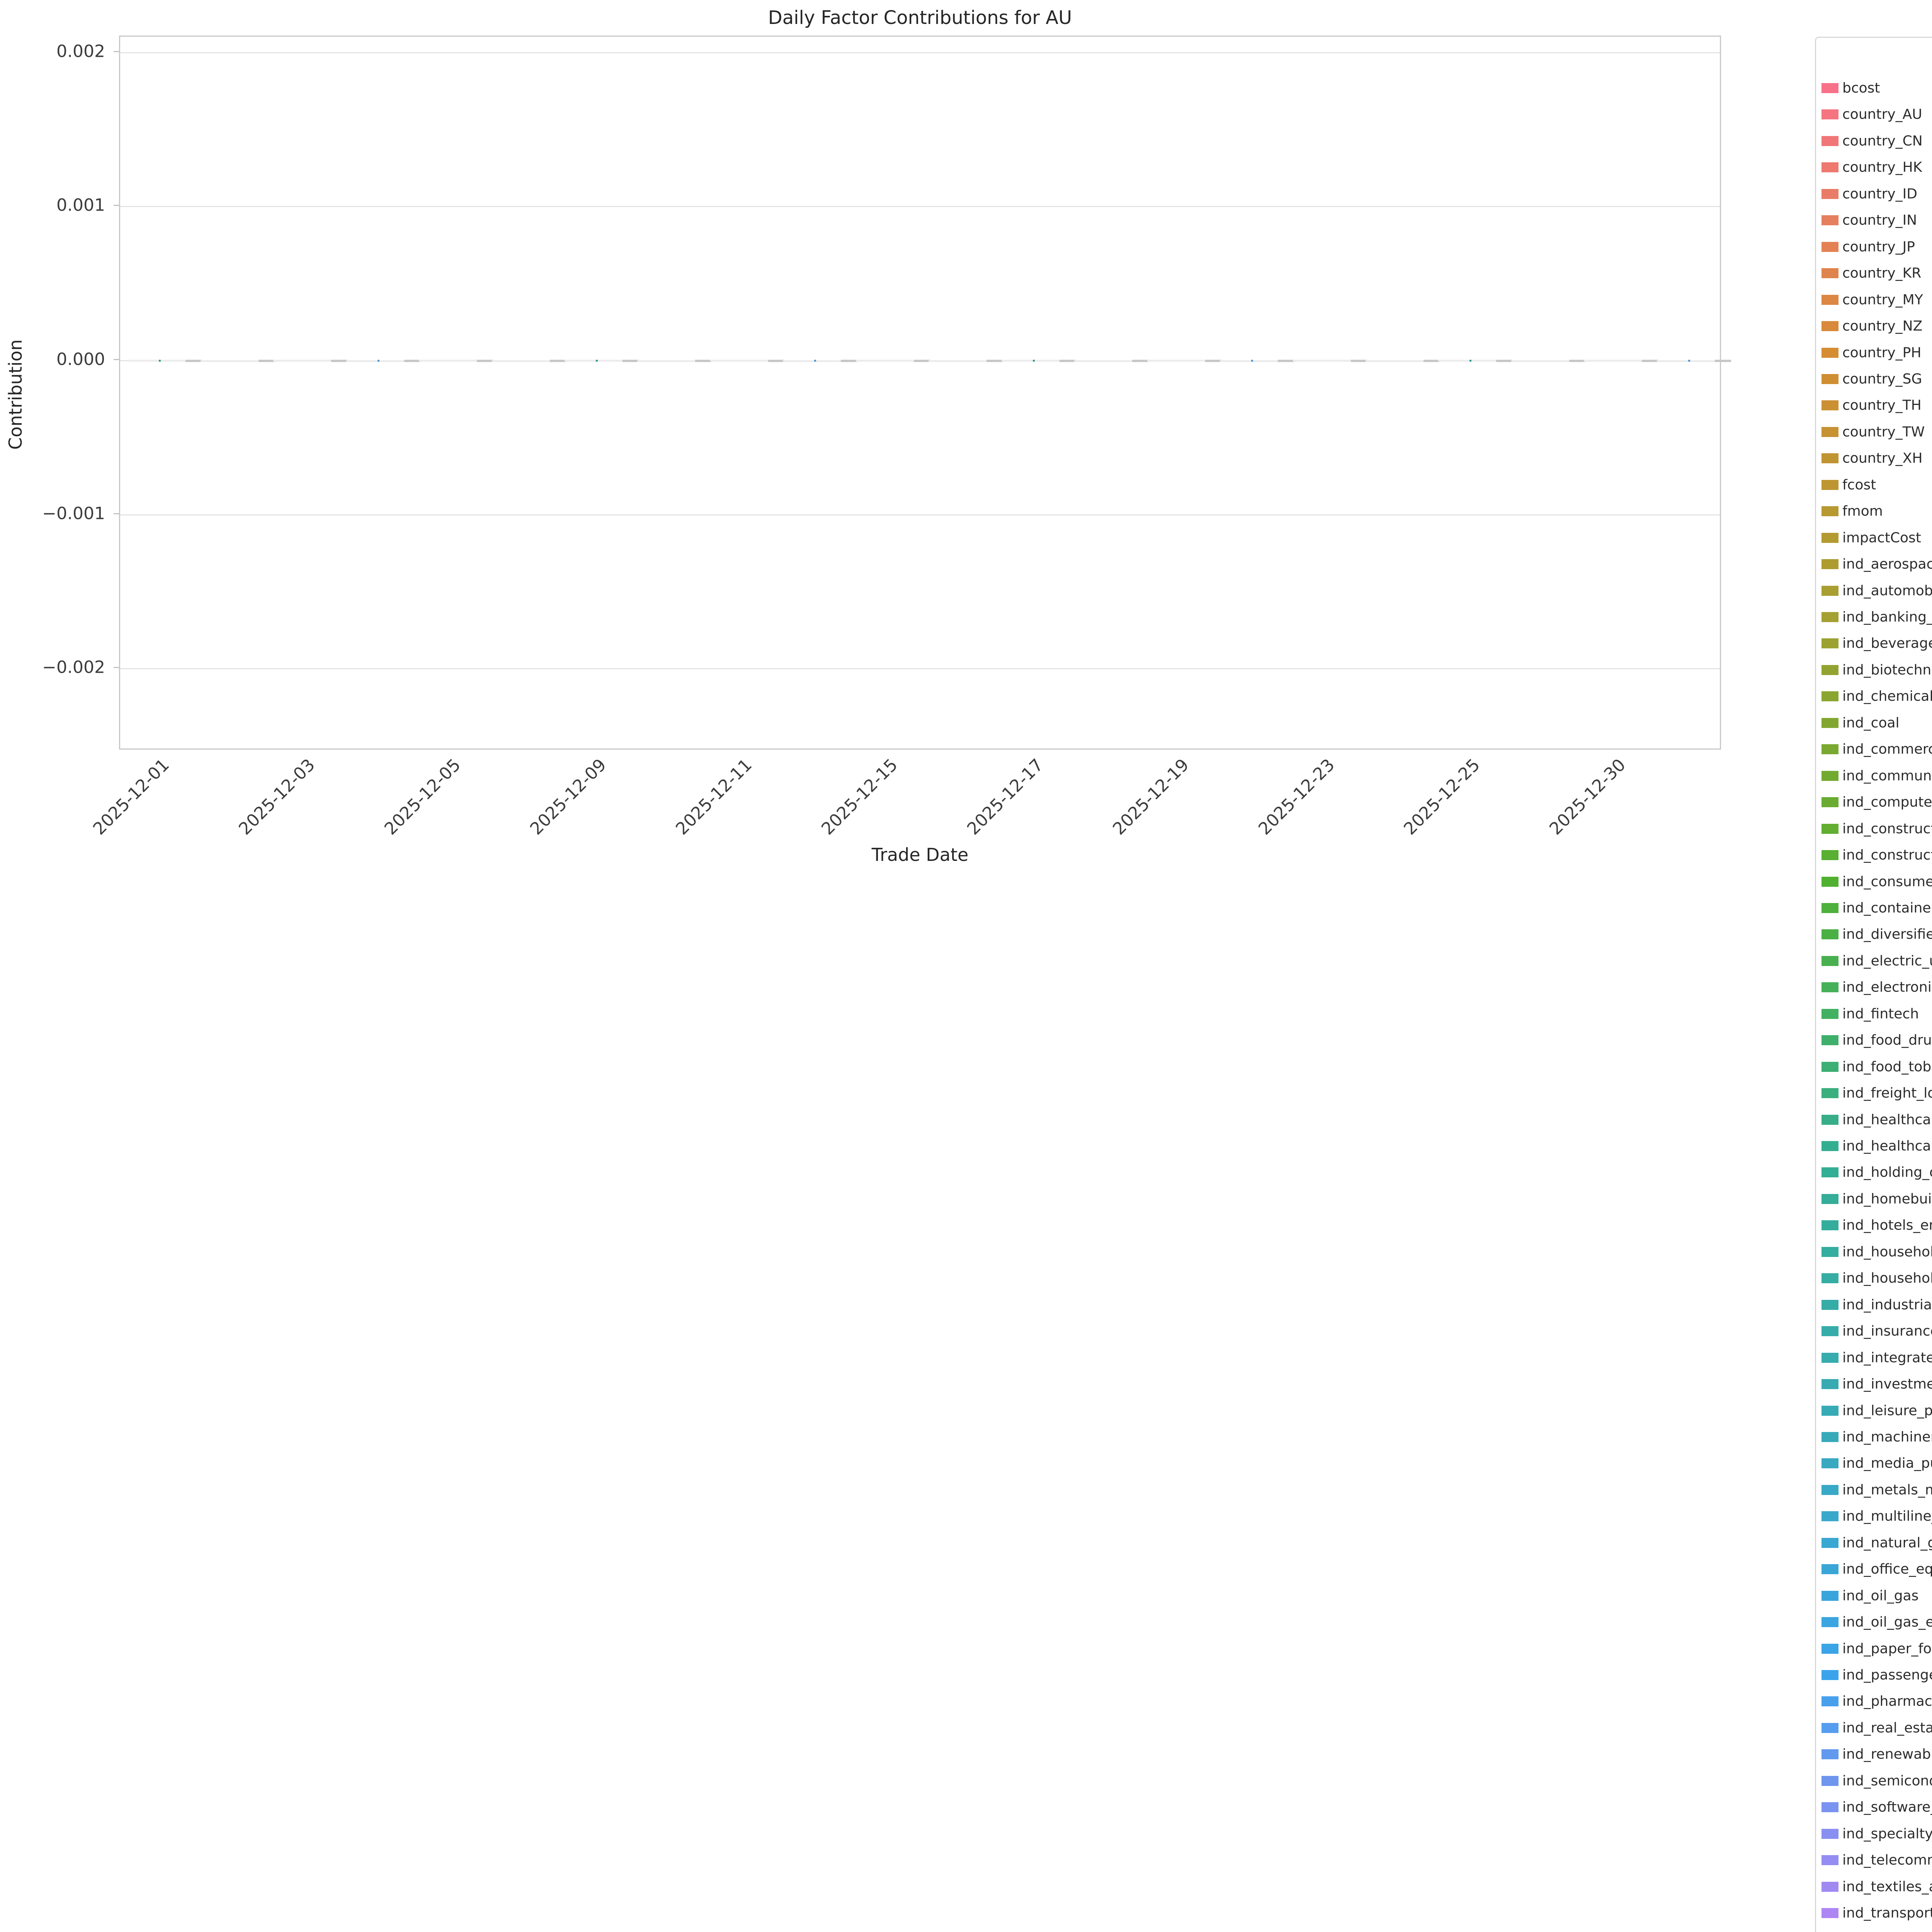  I want to click on legend-item: ind_passenger_transportation, so click(1874, 1675).